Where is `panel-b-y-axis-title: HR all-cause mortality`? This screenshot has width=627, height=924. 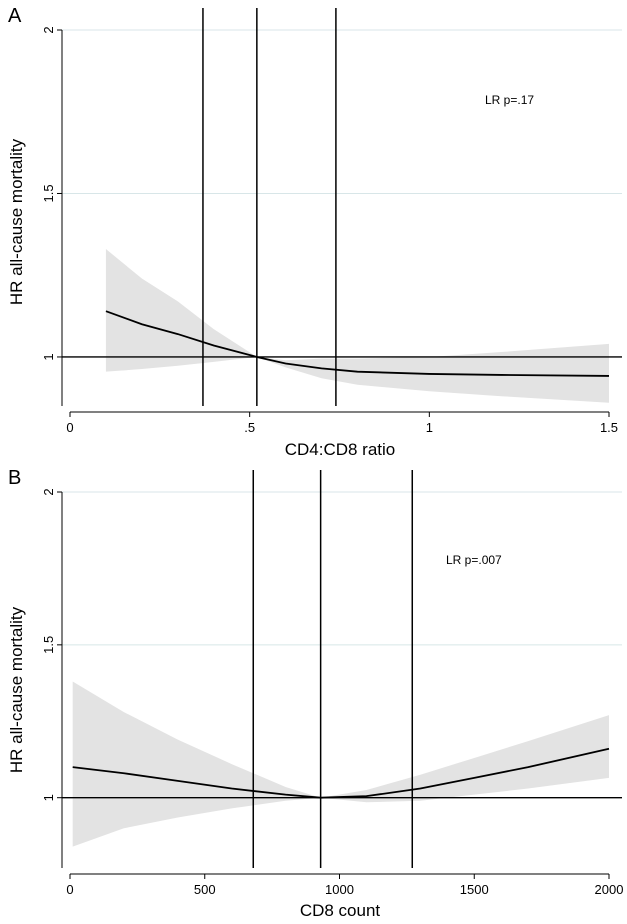 panel-b-y-axis-title: HR all-cause mortality is located at coordinates (16, 689).